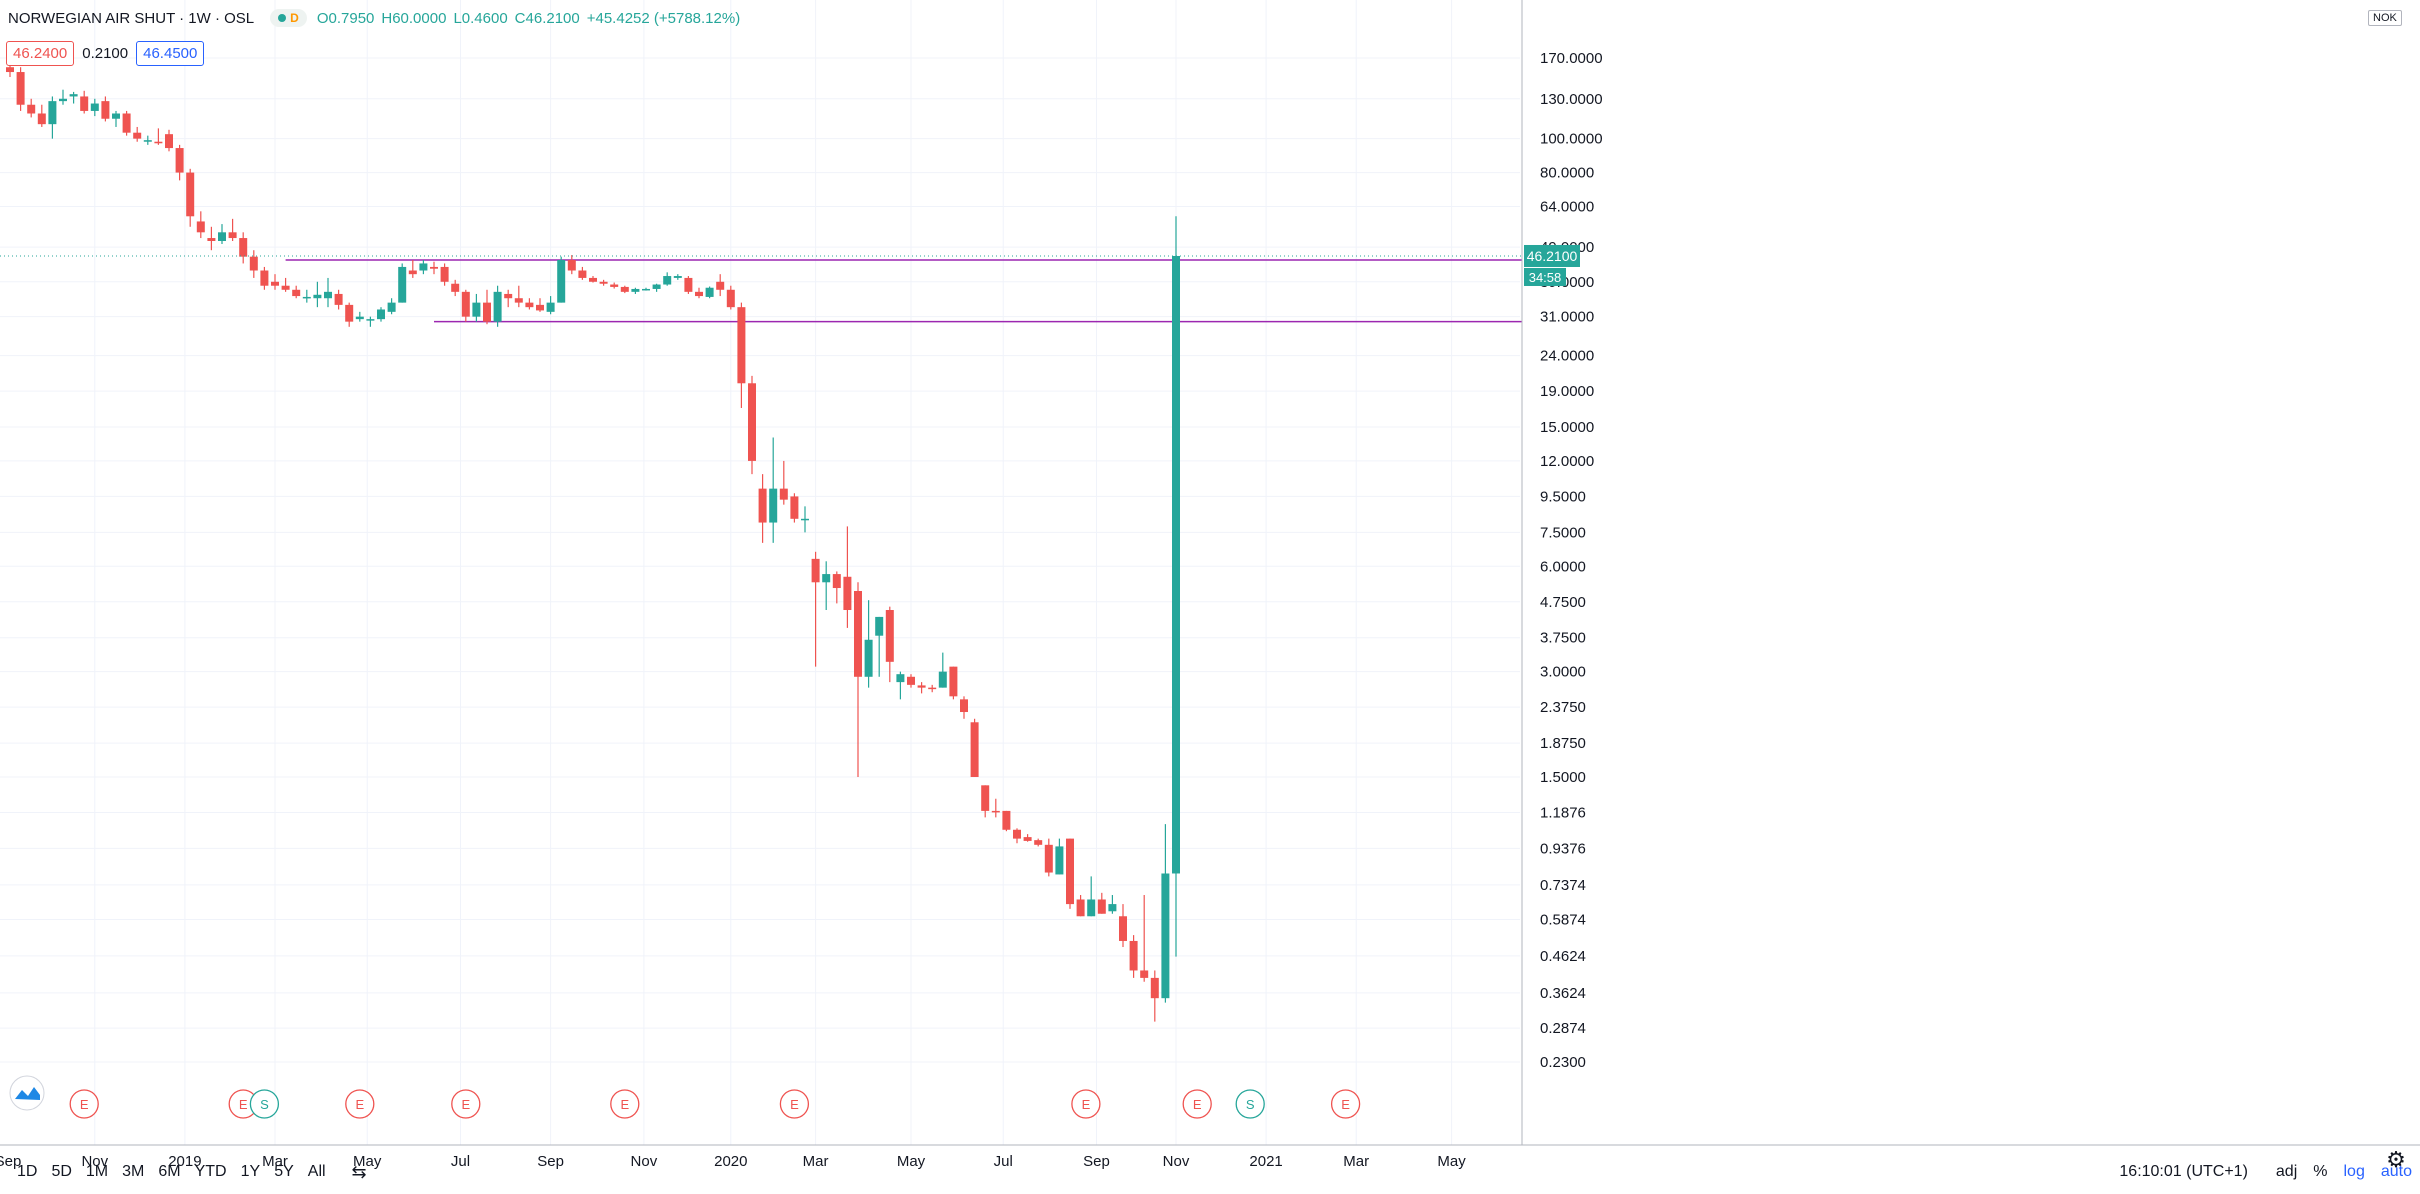 The width and height of the screenshot is (2420, 1194). I want to click on x-tick-label: Sep, so click(550, 1161).